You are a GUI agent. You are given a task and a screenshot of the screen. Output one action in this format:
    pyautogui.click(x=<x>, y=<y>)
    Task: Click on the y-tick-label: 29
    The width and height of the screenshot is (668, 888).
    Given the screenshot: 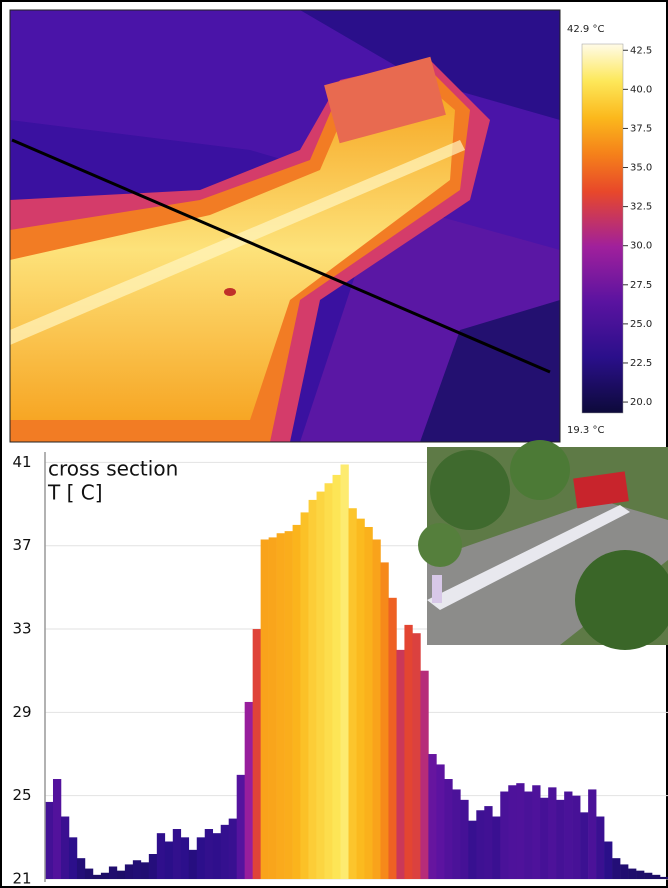 What is the action you would take?
    pyautogui.click(x=21, y=712)
    